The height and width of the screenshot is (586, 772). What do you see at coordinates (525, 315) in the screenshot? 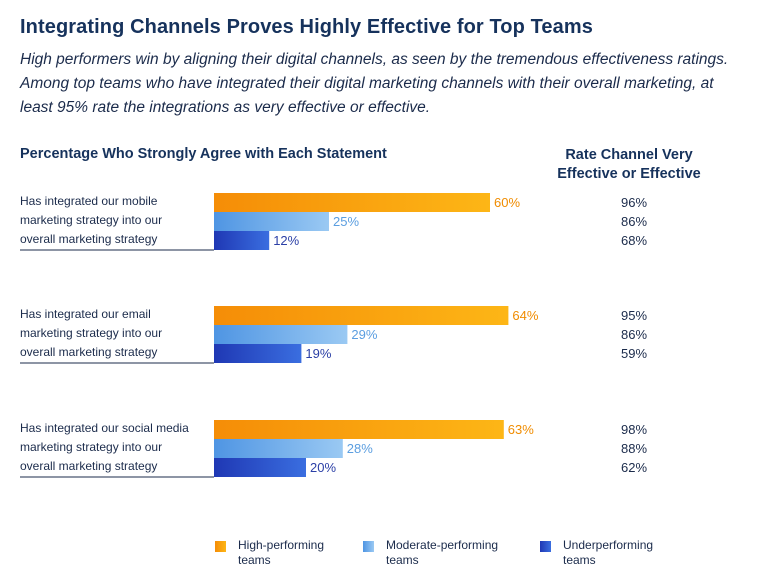
I see `data-label-high: 64%` at bounding box center [525, 315].